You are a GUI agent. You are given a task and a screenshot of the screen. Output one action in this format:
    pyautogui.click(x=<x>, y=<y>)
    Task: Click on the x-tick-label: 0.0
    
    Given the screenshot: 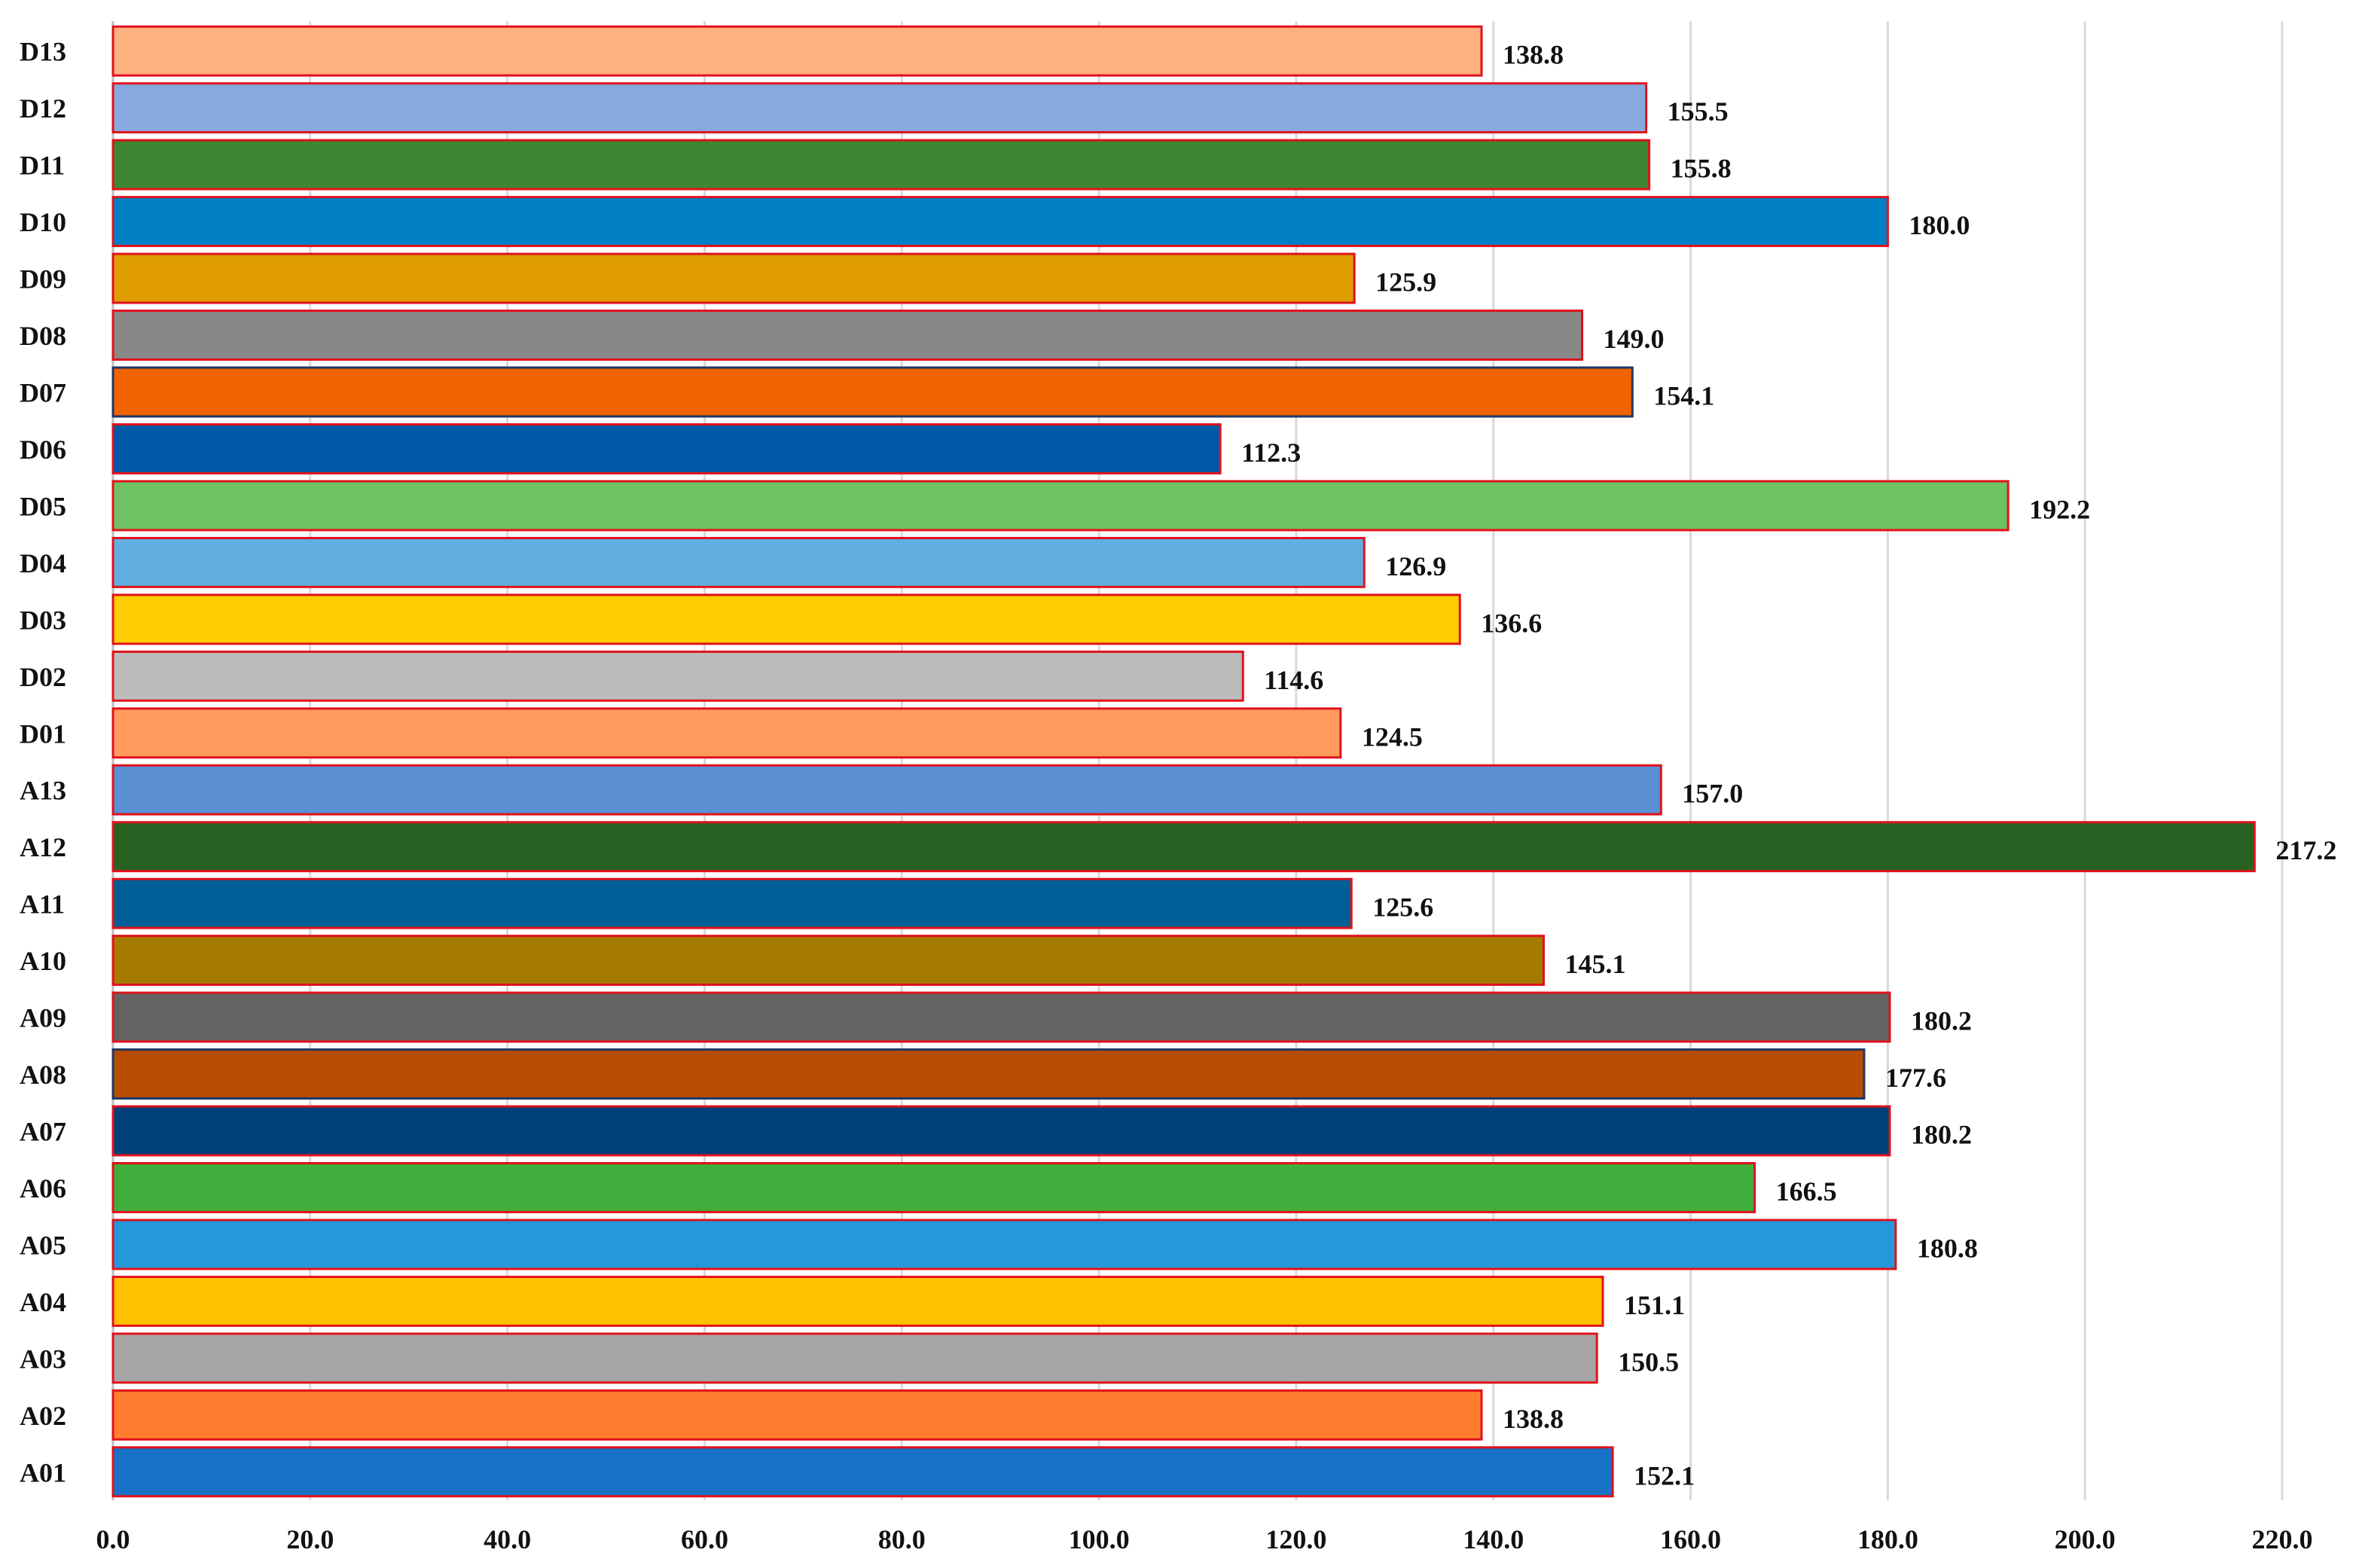 What is the action you would take?
    pyautogui.click(x=113, y=1539)
    